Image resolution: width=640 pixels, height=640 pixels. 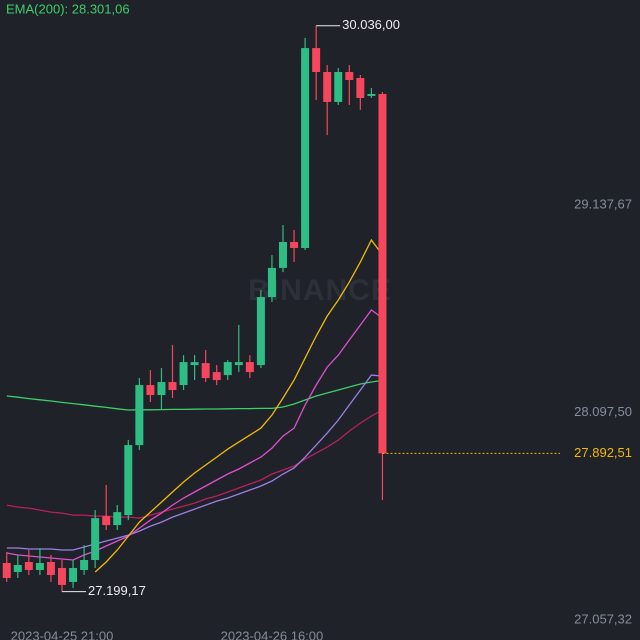 What do you see at coordinates (272, 634) in the screenshot?
I see `x-tick-label: 2023-04-26 16:00` at bounding box center [272, 634].